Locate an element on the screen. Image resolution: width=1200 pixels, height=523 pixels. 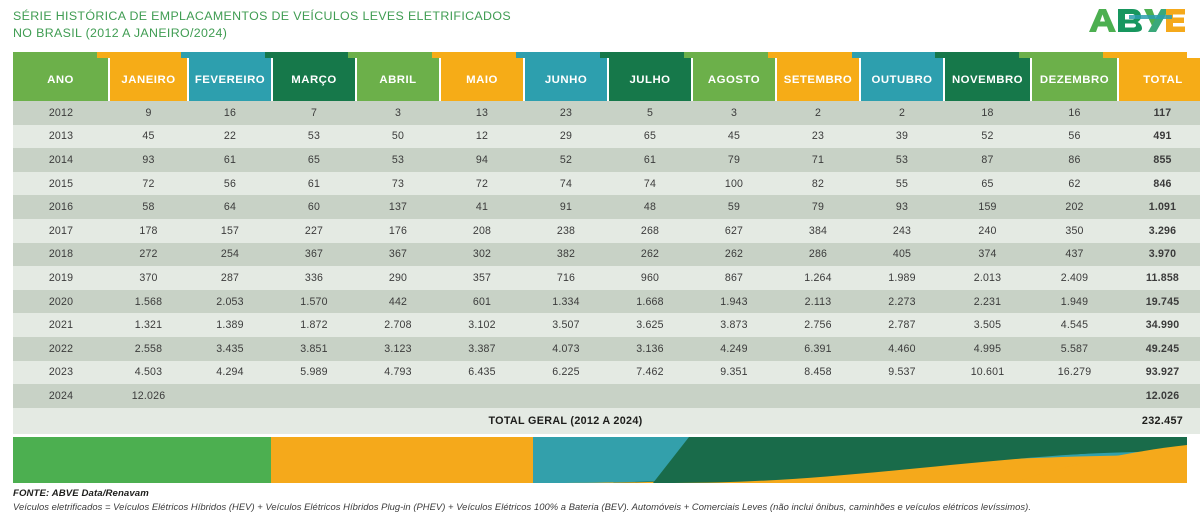
cell-month-value: 9 is located at coordinates (148, 113).